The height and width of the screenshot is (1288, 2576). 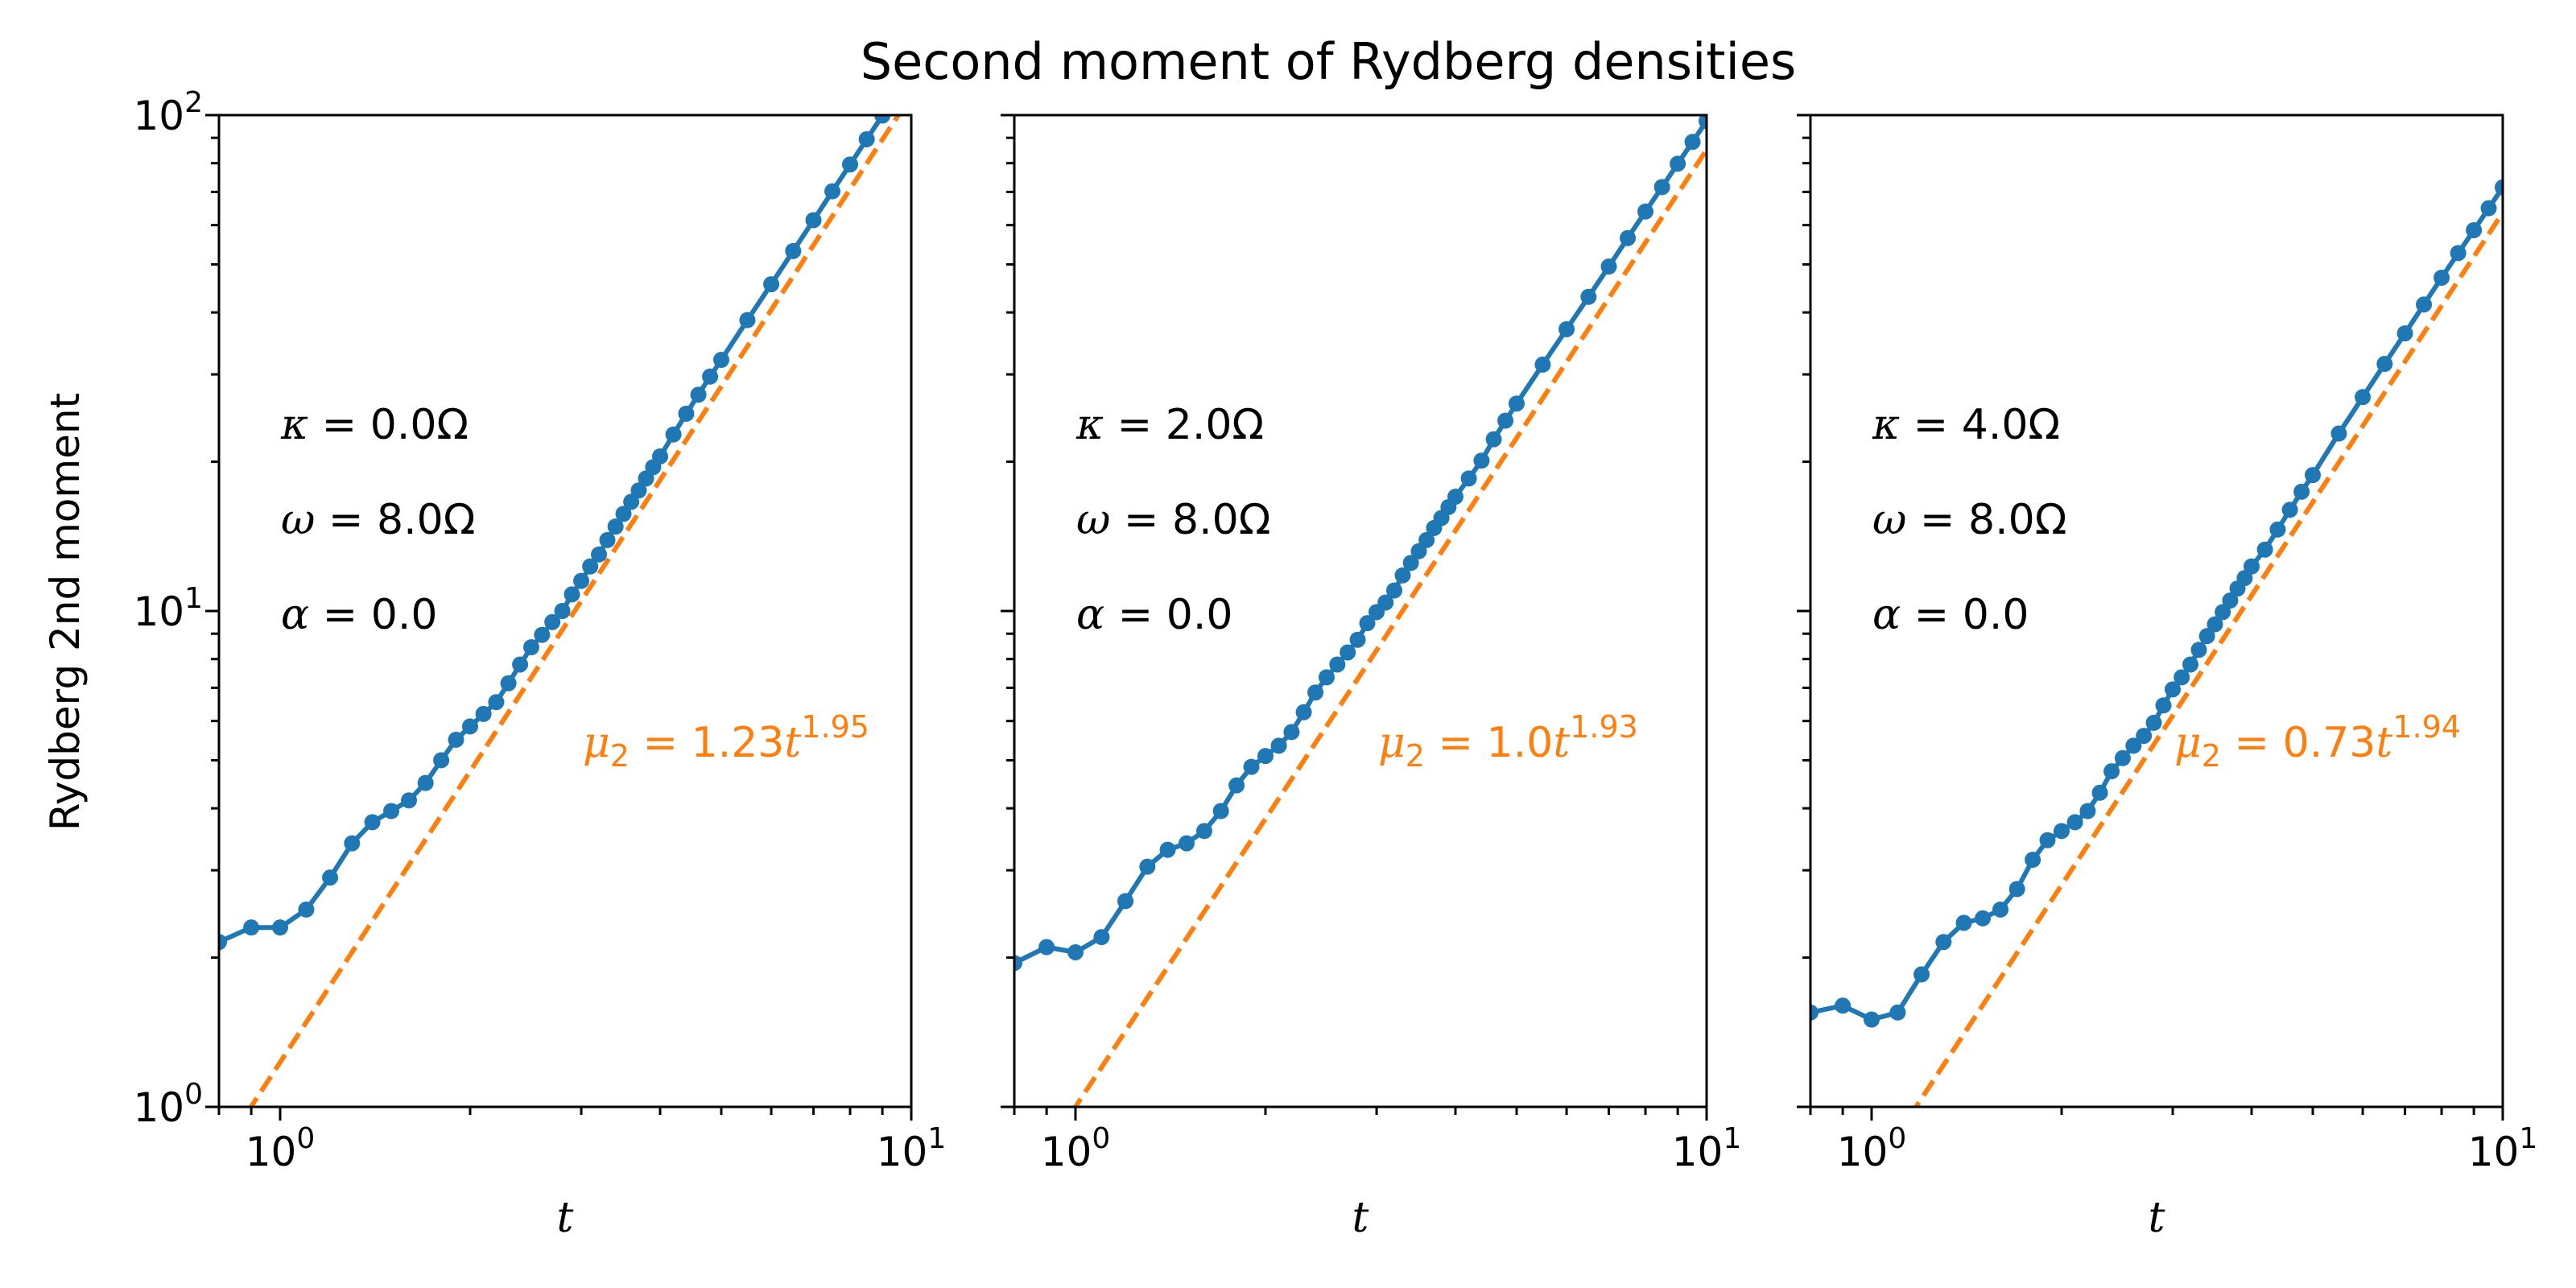 I want to click on param-label-3: α = 0.0, so click(x=1154, y=615).